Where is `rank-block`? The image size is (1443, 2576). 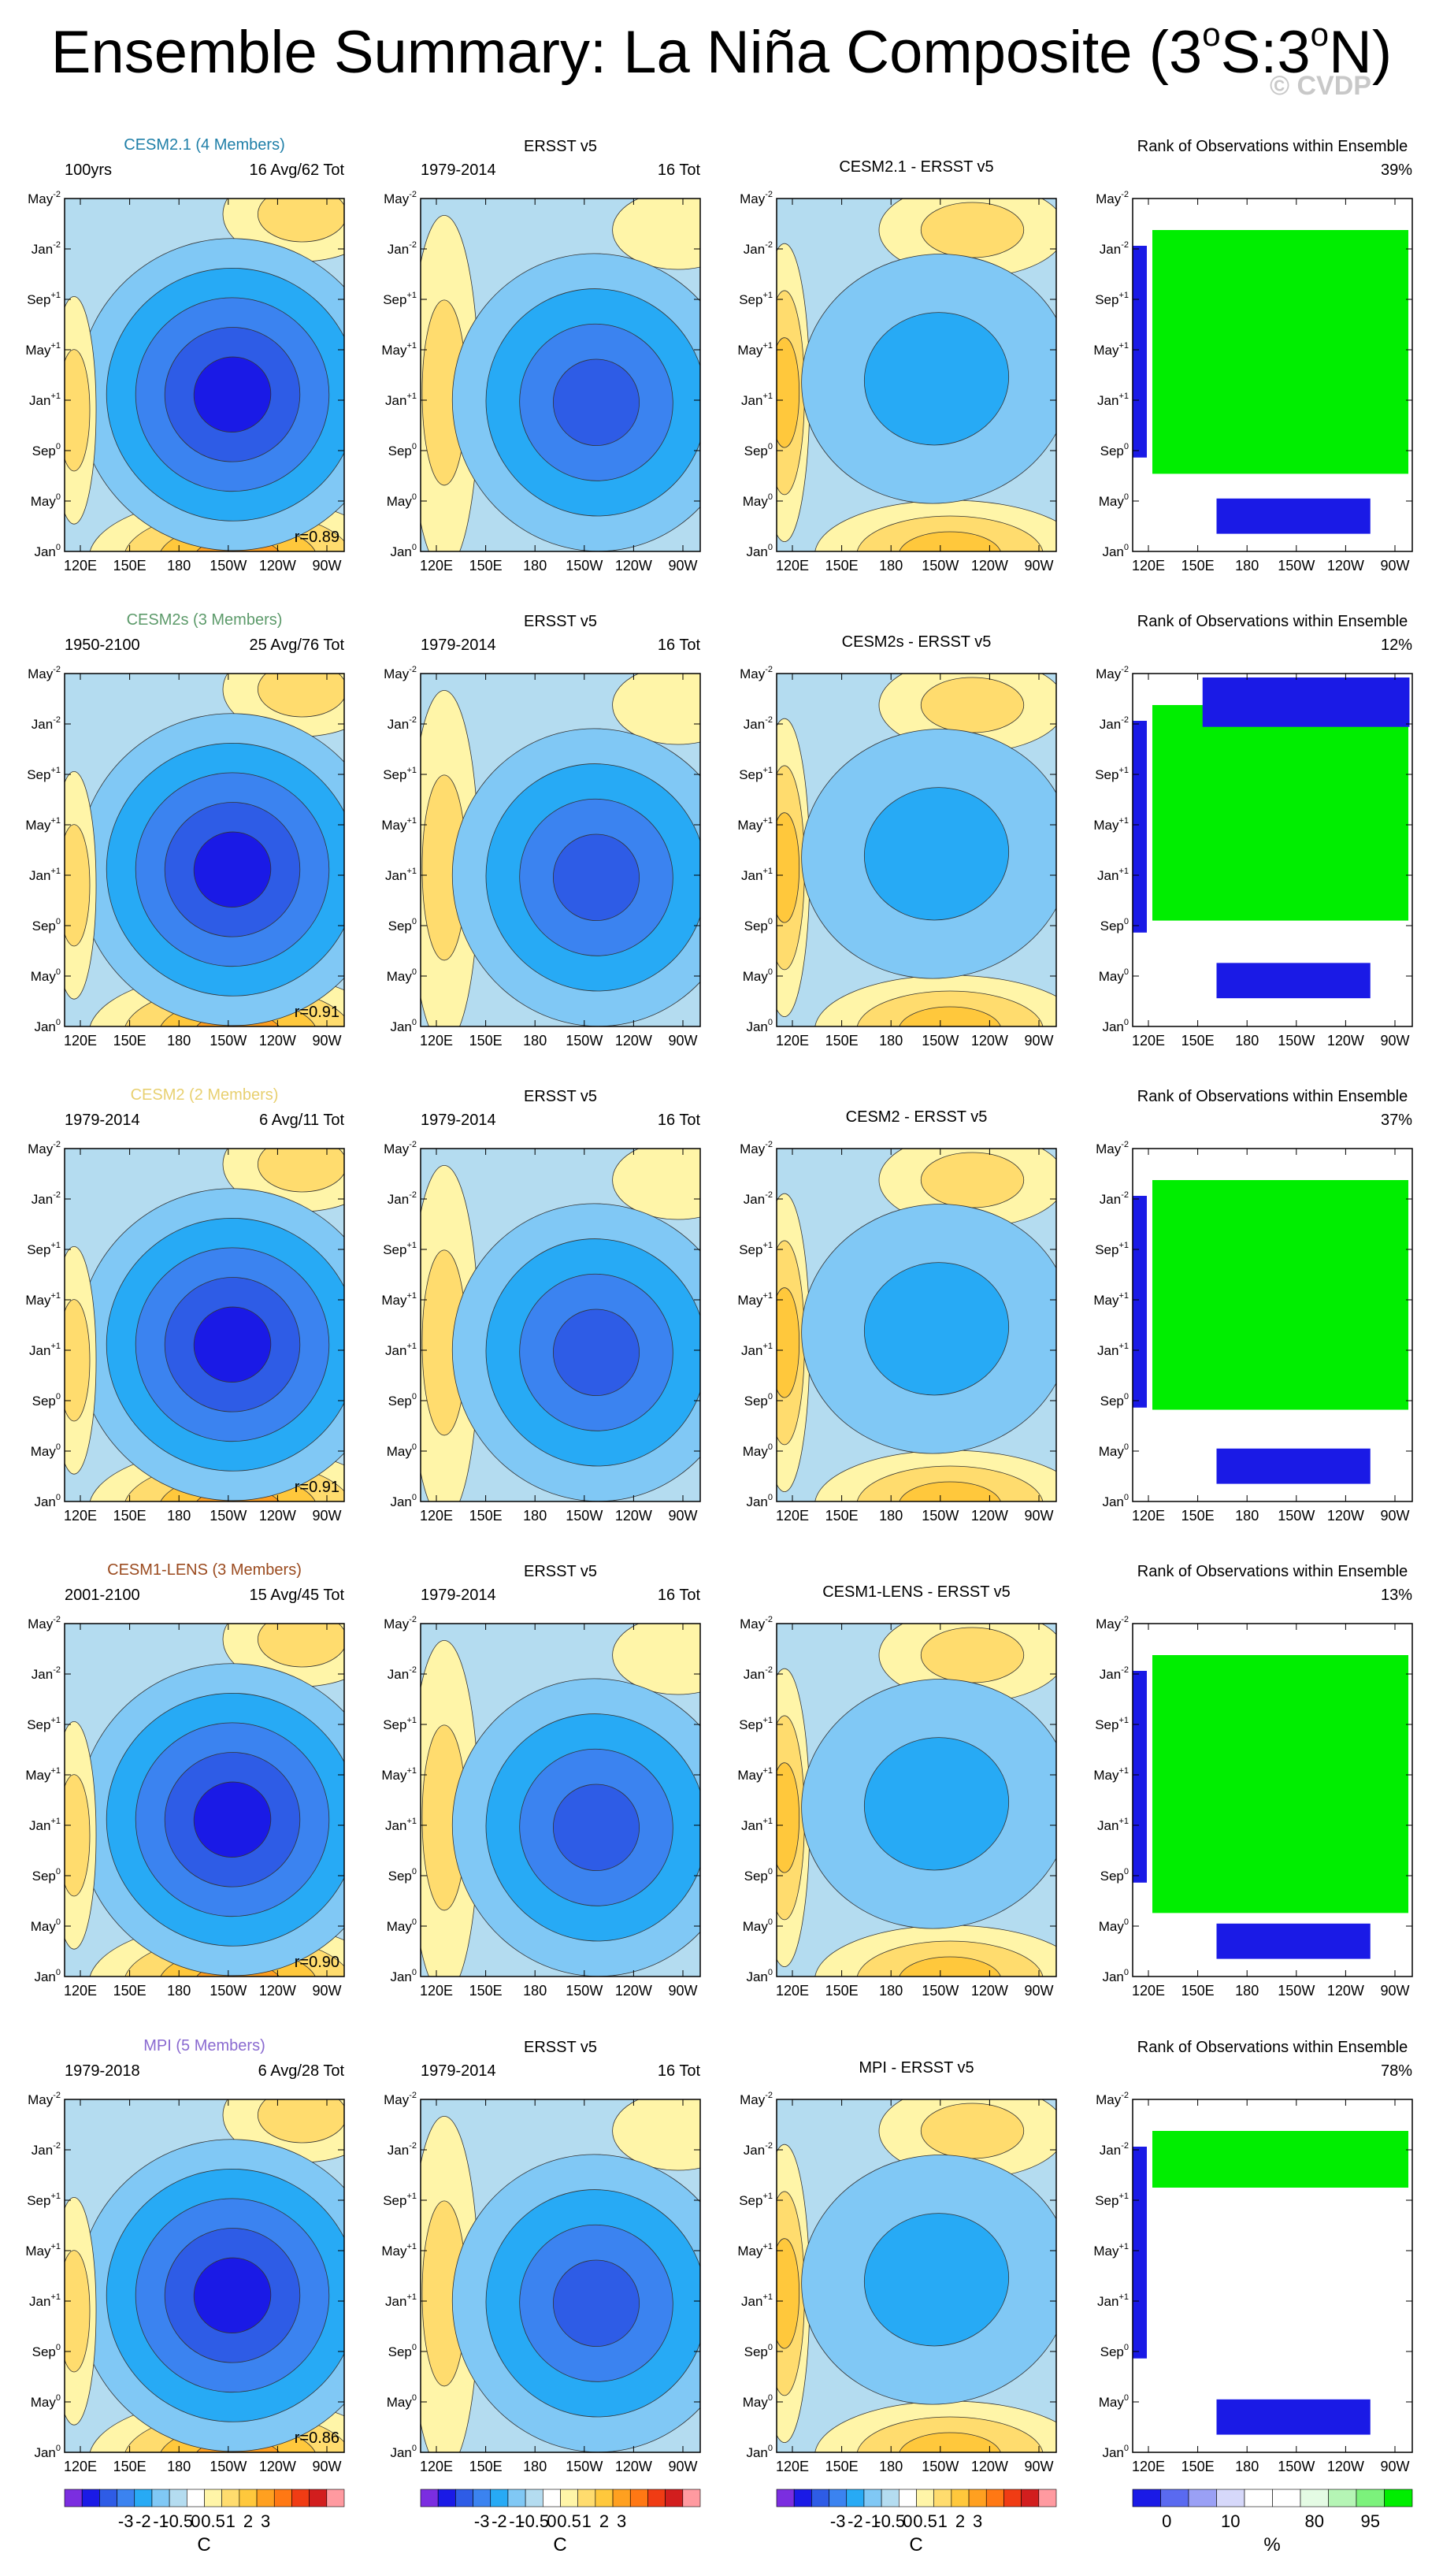 rank-block is located at coordinates (1293, 1466).